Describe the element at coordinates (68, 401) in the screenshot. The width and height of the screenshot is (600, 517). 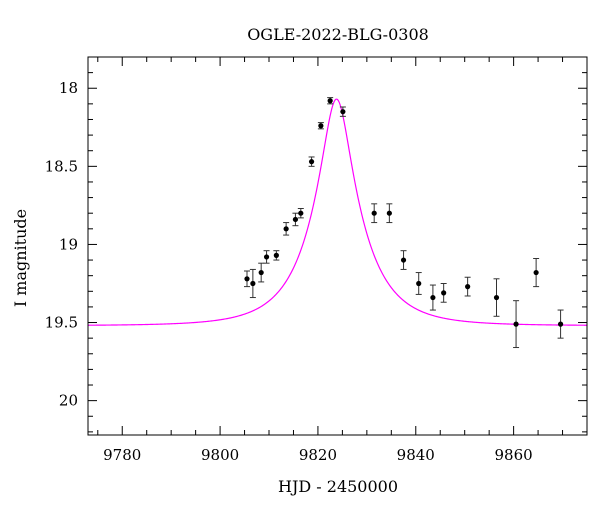
I see `y-tick-label: 20` at that location.